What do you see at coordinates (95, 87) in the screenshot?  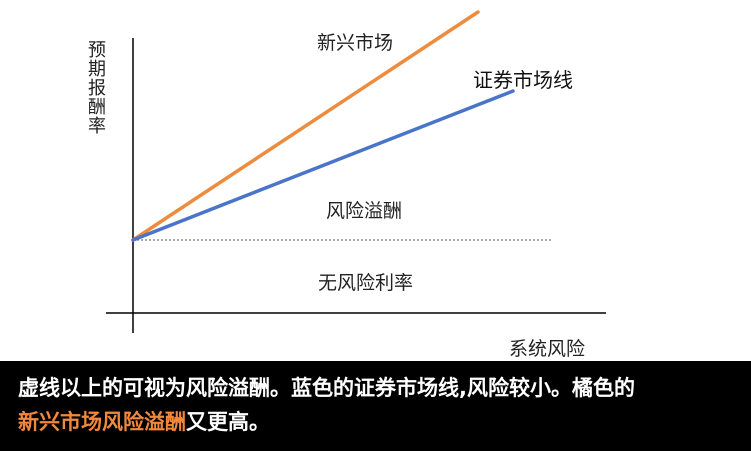 I see `y-axis-label: 预期报酬率` at bounding box center [95, 87].